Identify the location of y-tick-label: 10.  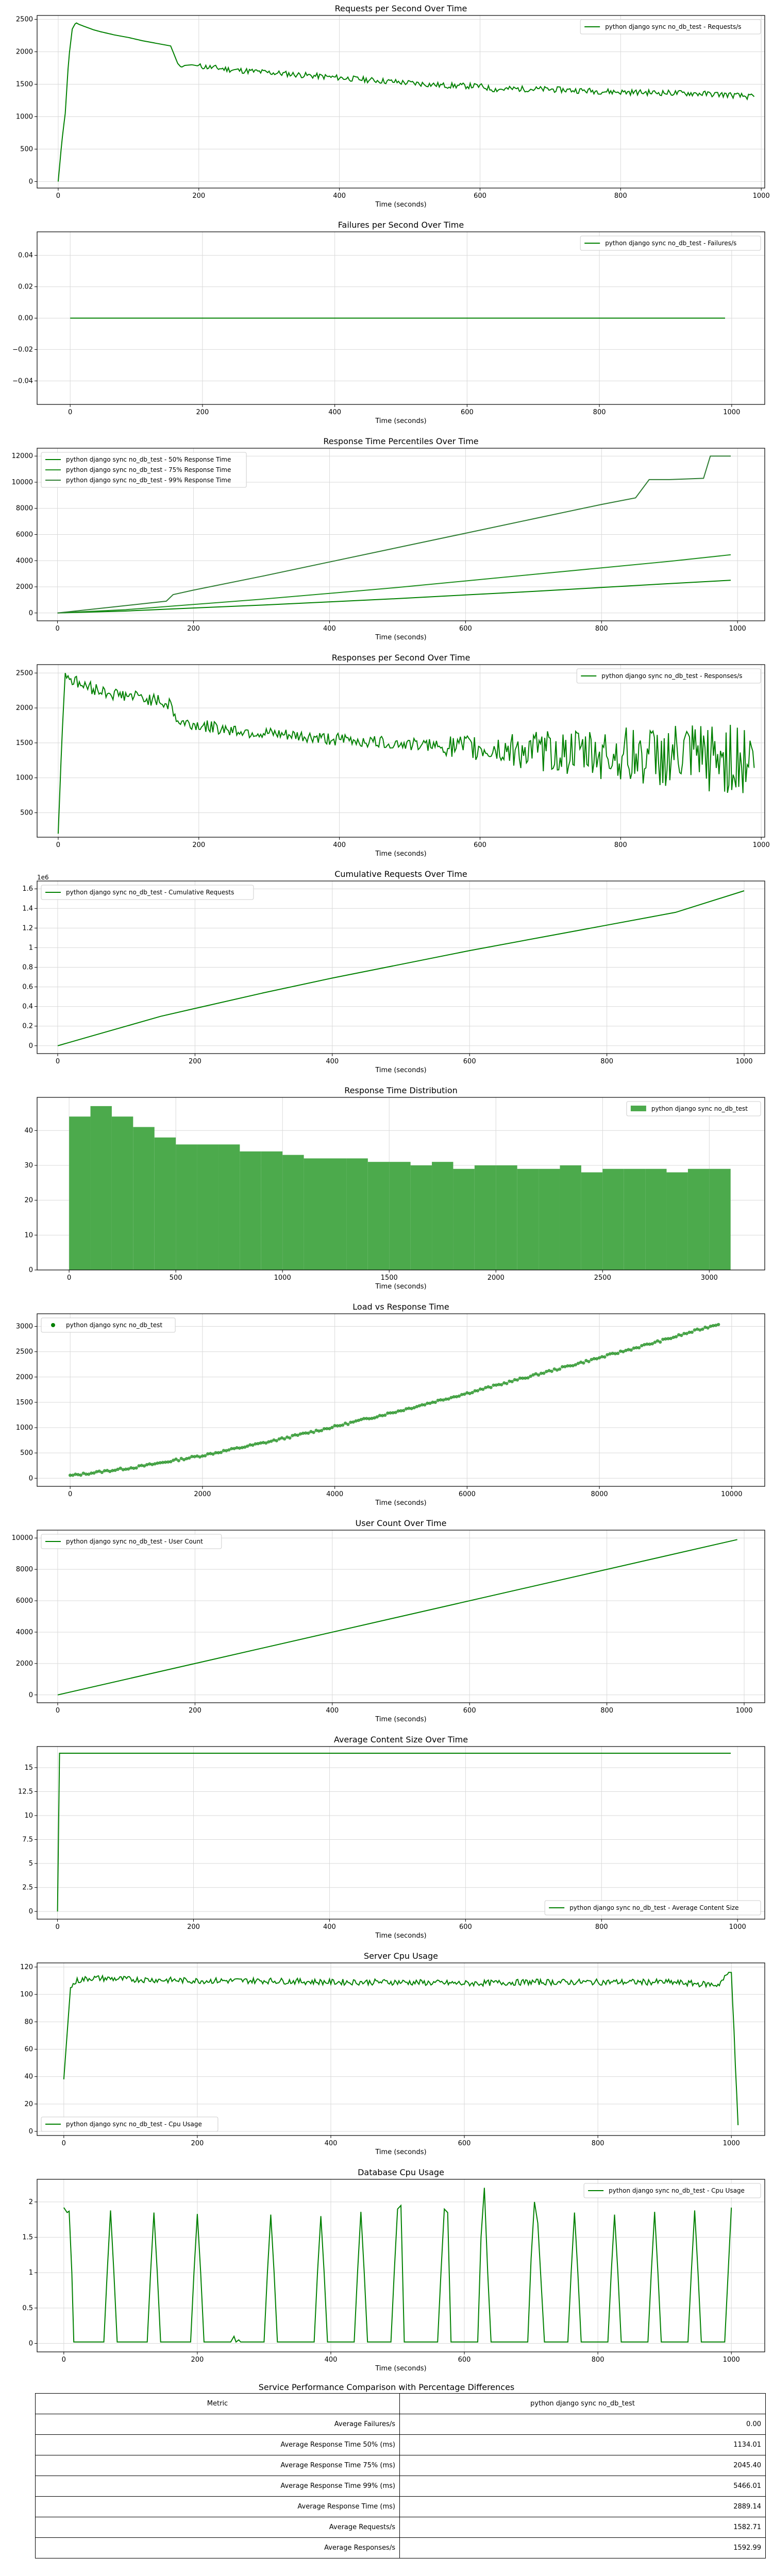
(28, 1816).